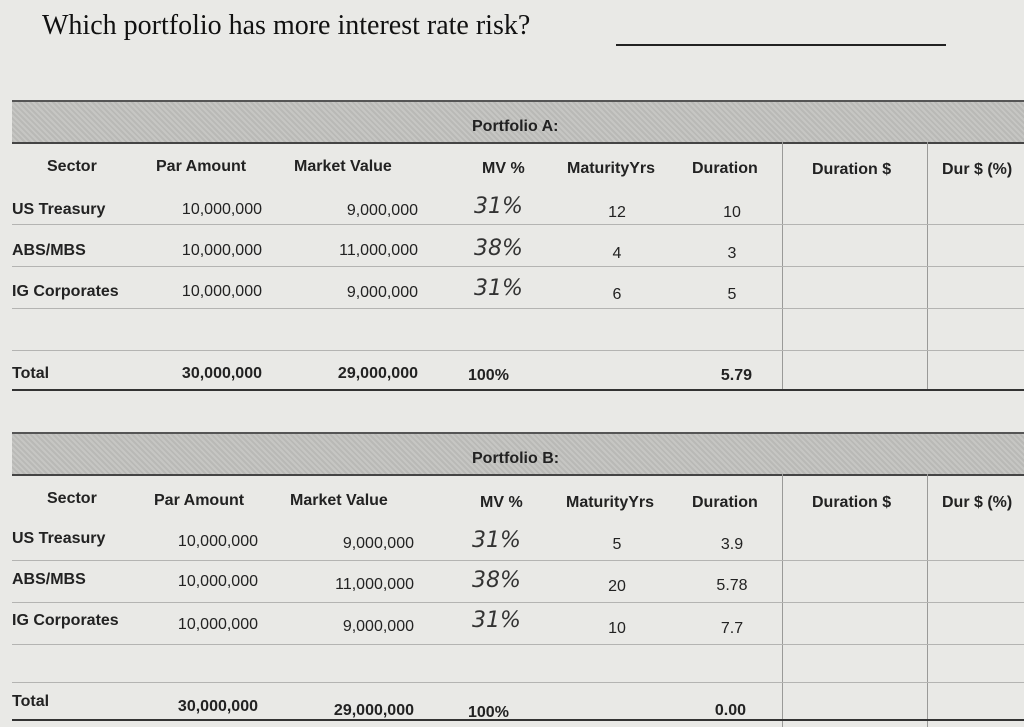 Image resolution: width=1024 pixels, height=727 pixels. I want to click on portfolio-b-header-band, so click(518, 454).